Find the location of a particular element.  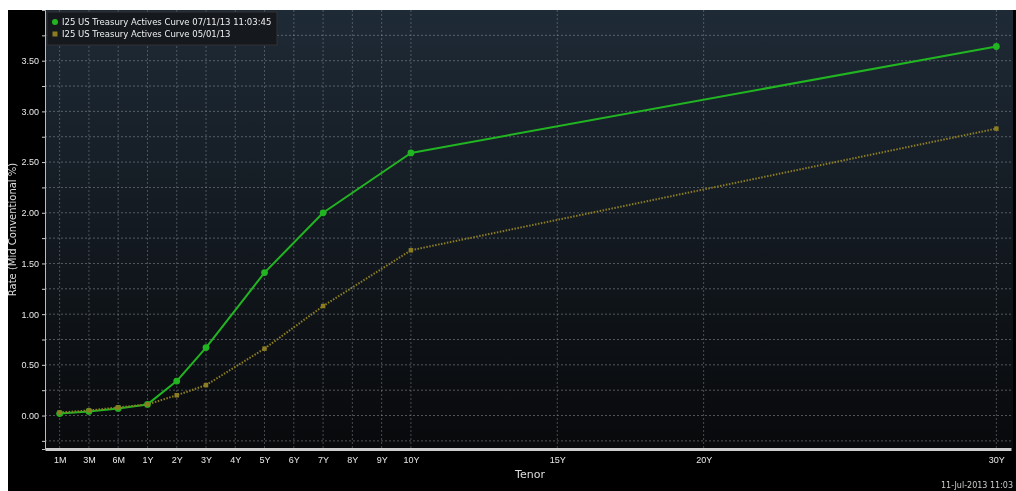

x-tick-label: 6Y is located at coordinates (294, 460).